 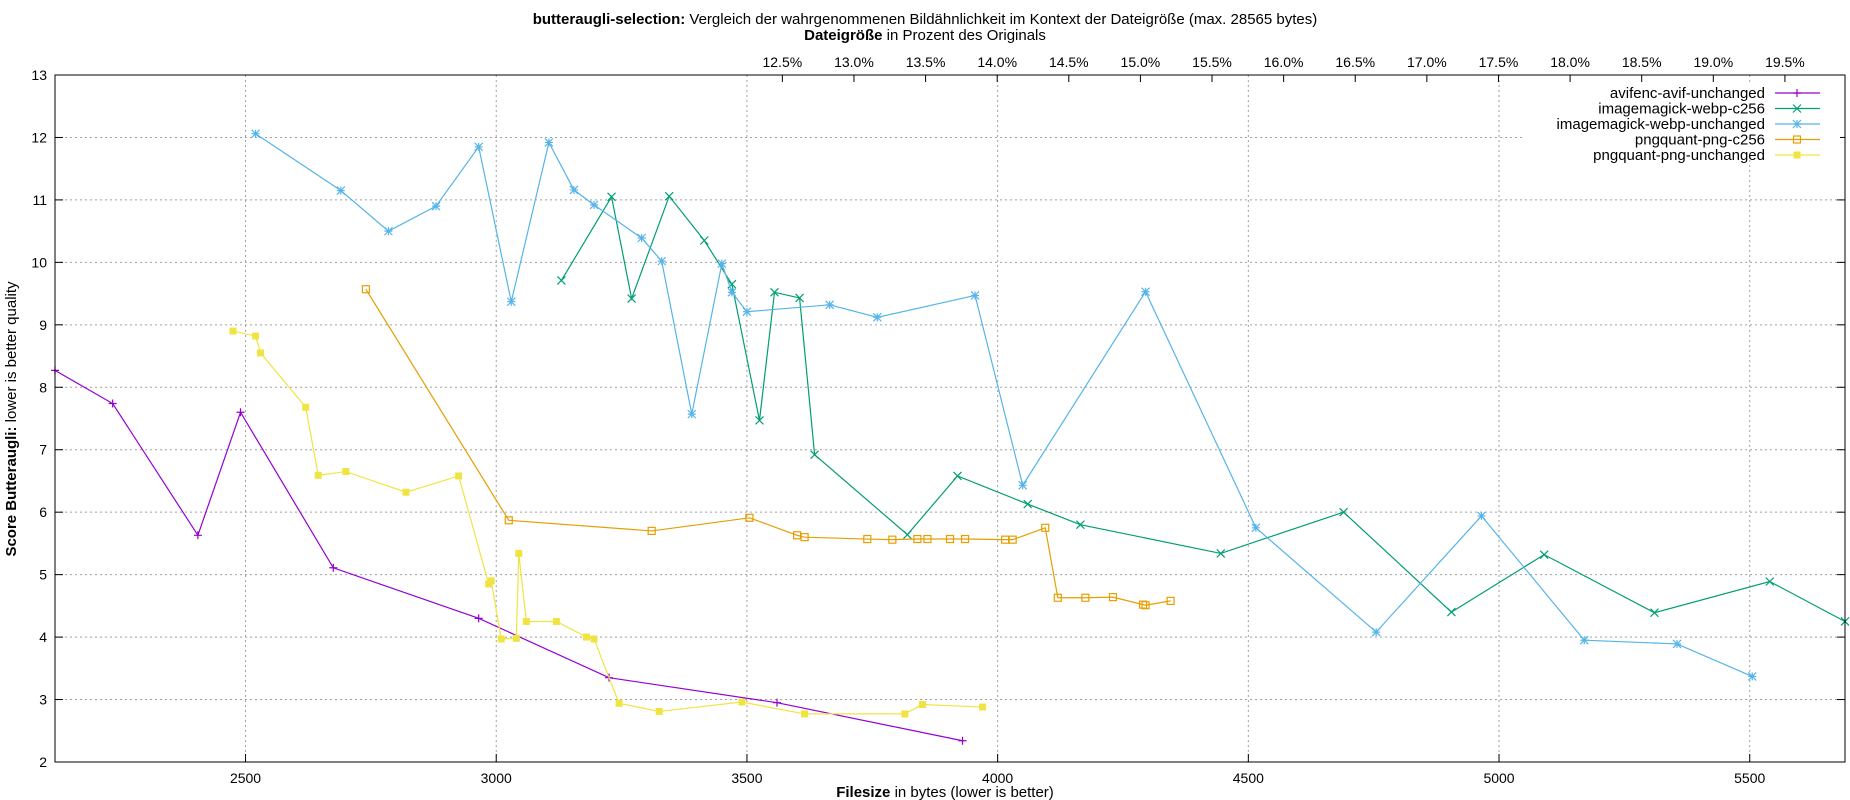 I want to click on legend-label: avifenc-avif-unchanged, so click(x=1687, y=93).